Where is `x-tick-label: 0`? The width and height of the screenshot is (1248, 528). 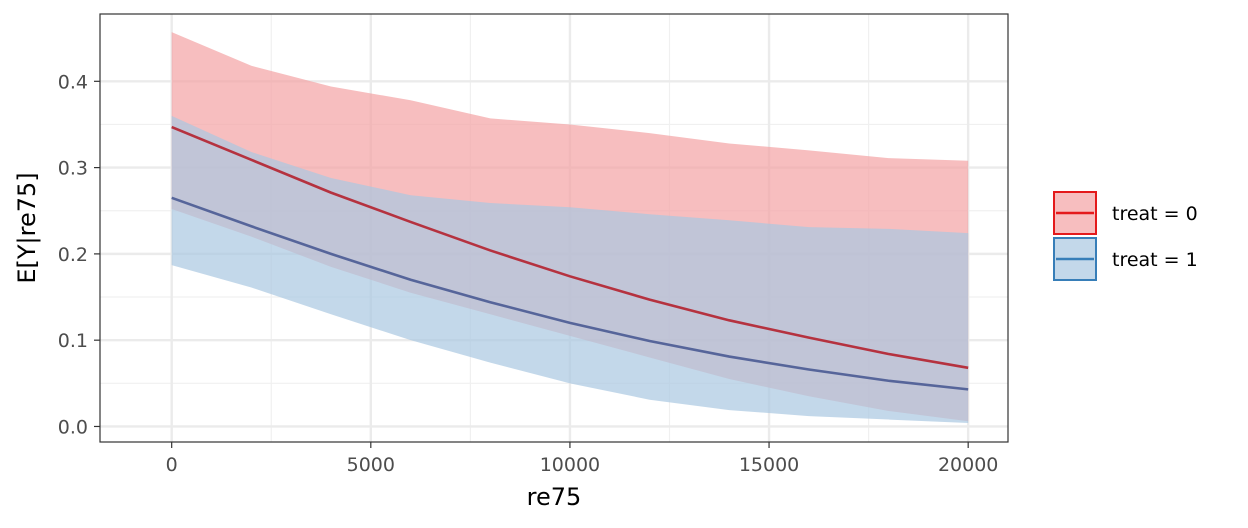 x-tick-label: 0 is located at coordinates (172, 465).